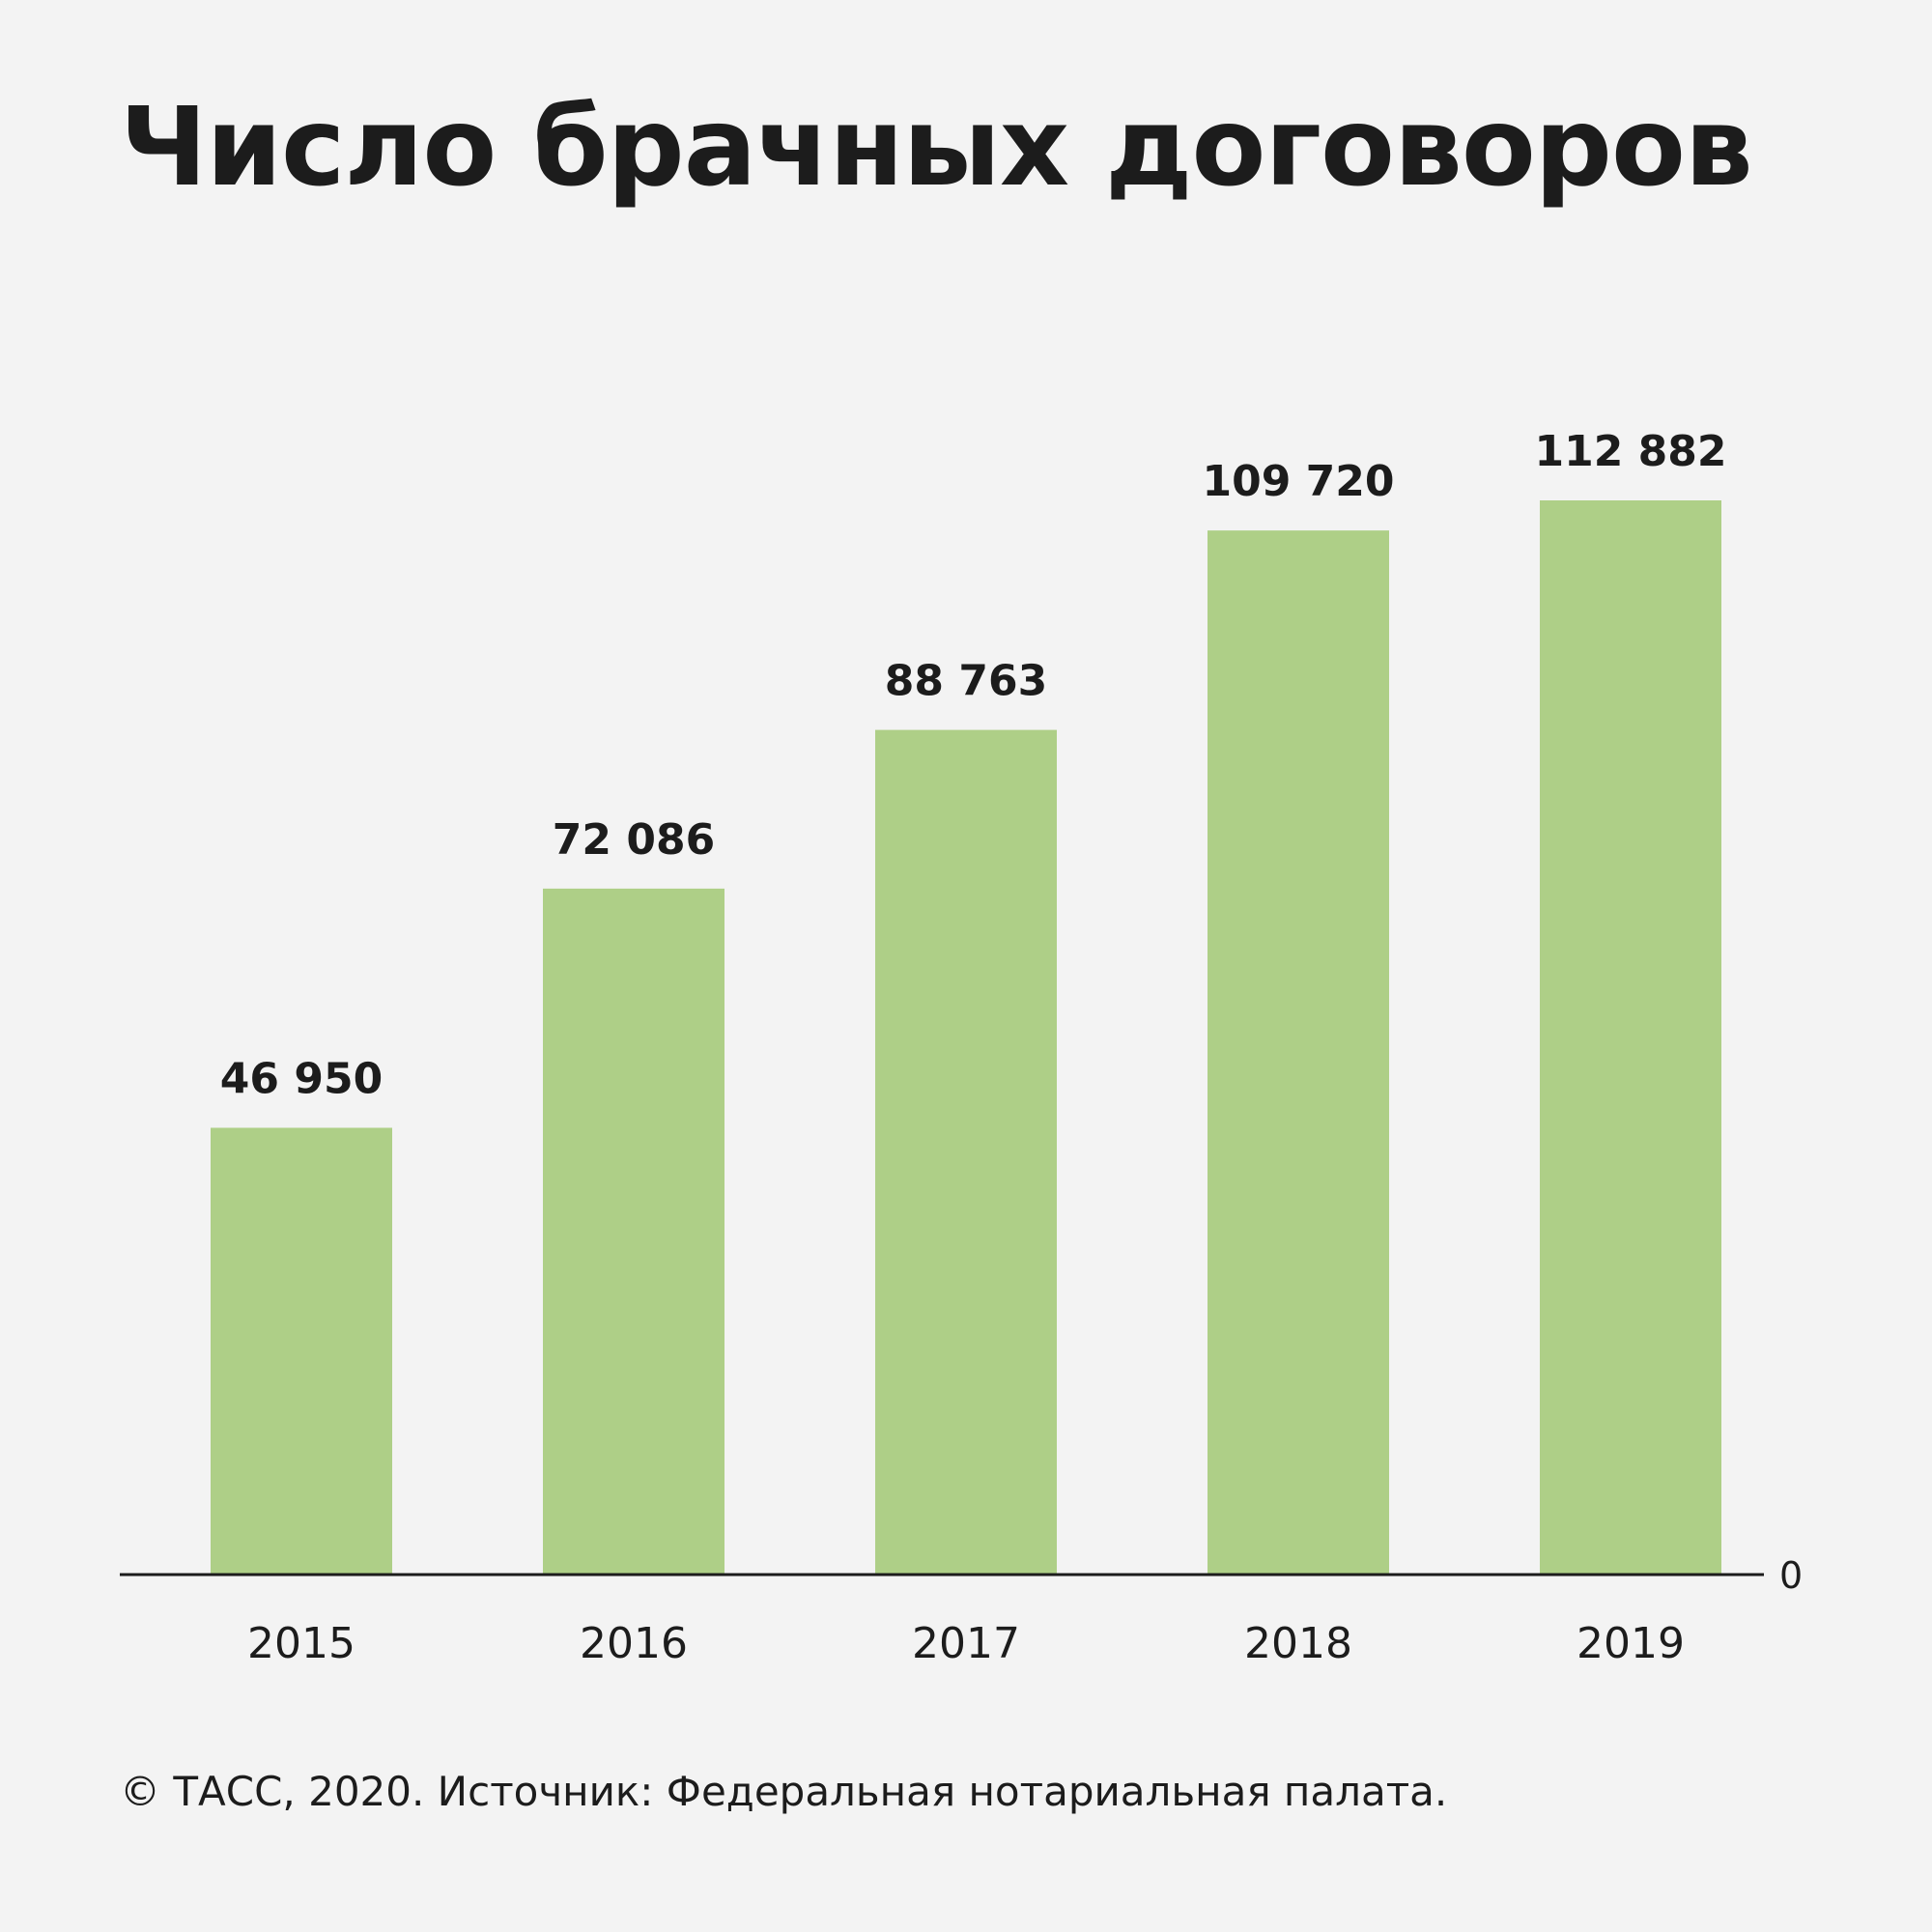 The height and width of the screenshot is (1932, 1932). Describe the element at coordinates (633, 1231) in the screenshot. I see `bar-2016` at that location.